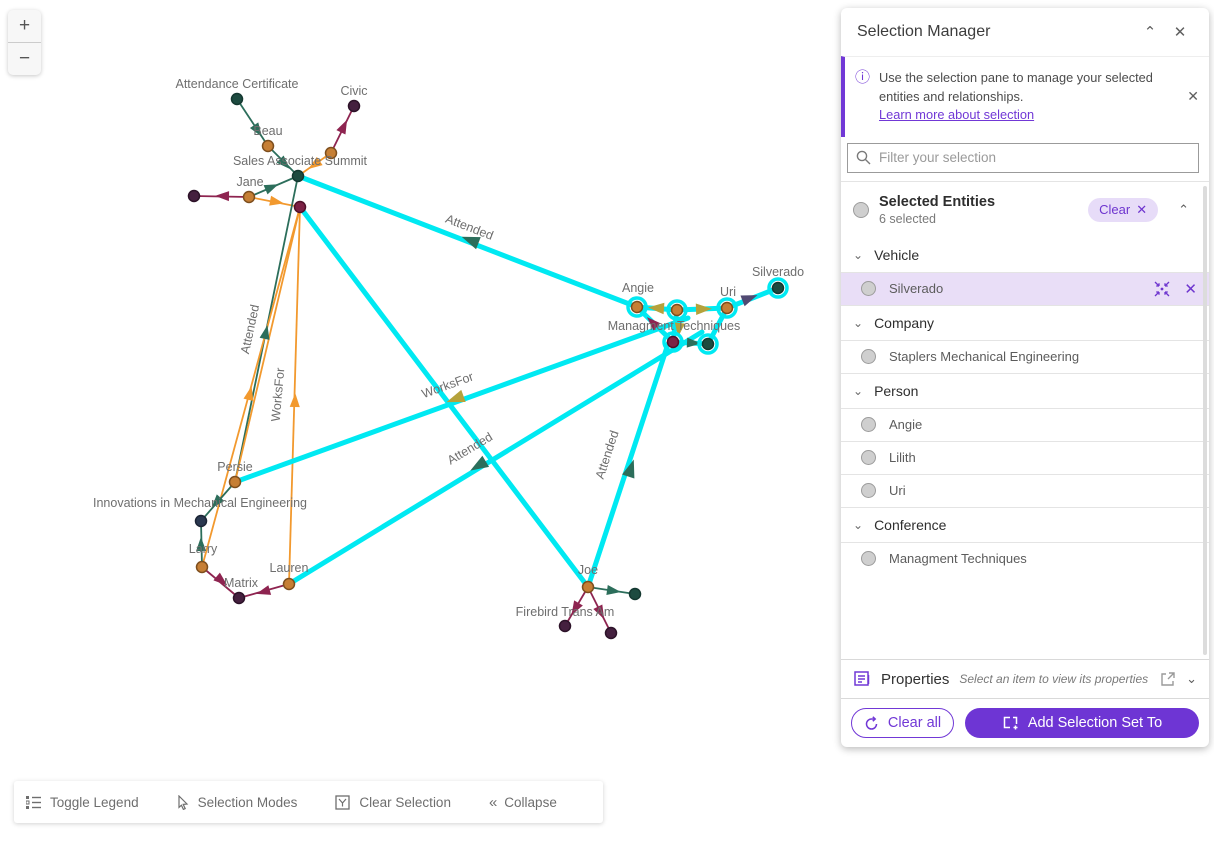 Image resolution: width=1214 pixels, height=849 pixels. I want to click on toggle-legend-label: Toggle Legend, so click(94, 802).